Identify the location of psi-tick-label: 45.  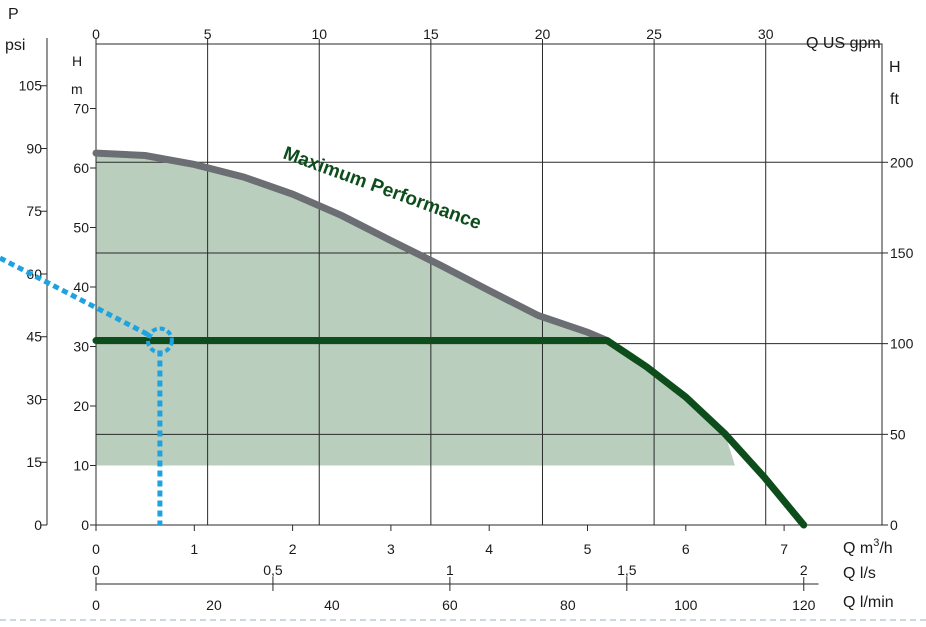
(34, 337).